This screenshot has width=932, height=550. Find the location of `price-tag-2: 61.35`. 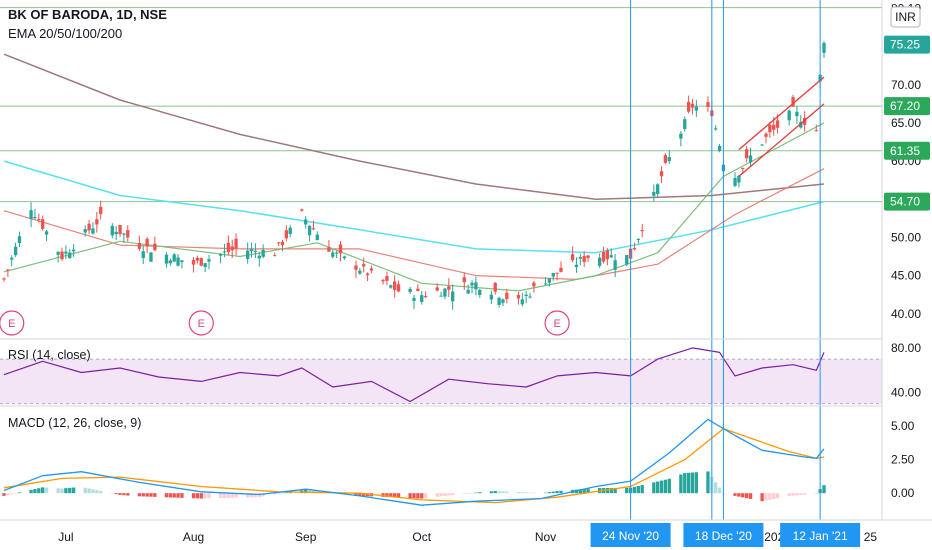

price-tag-2: 61.35 is located at coordinates (907, 150).